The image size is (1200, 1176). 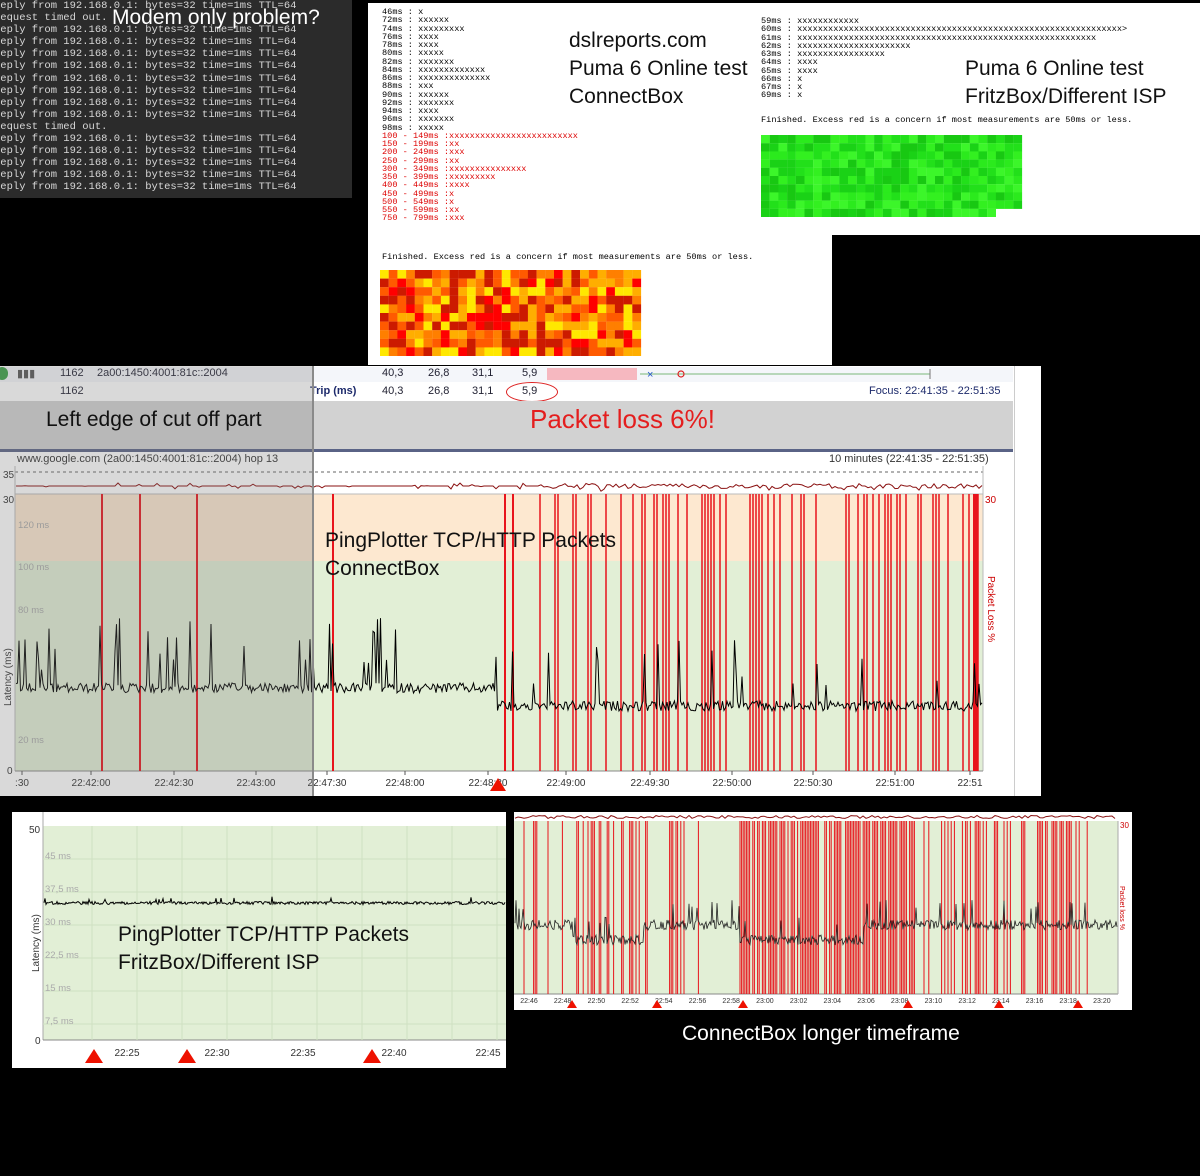 I want to click on highlight-circle, so click(x=532, y=392).